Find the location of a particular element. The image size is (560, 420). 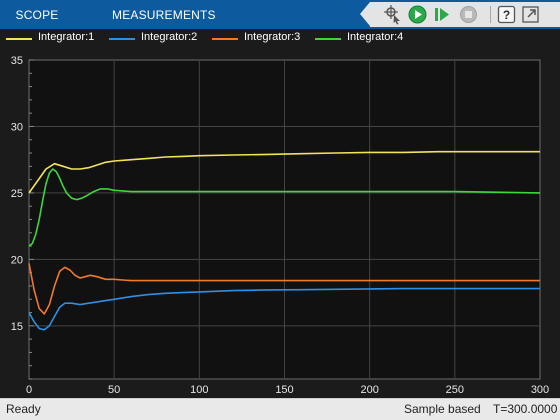

status-sim-time: T=300.0000 is located at coordinates (525, 409).